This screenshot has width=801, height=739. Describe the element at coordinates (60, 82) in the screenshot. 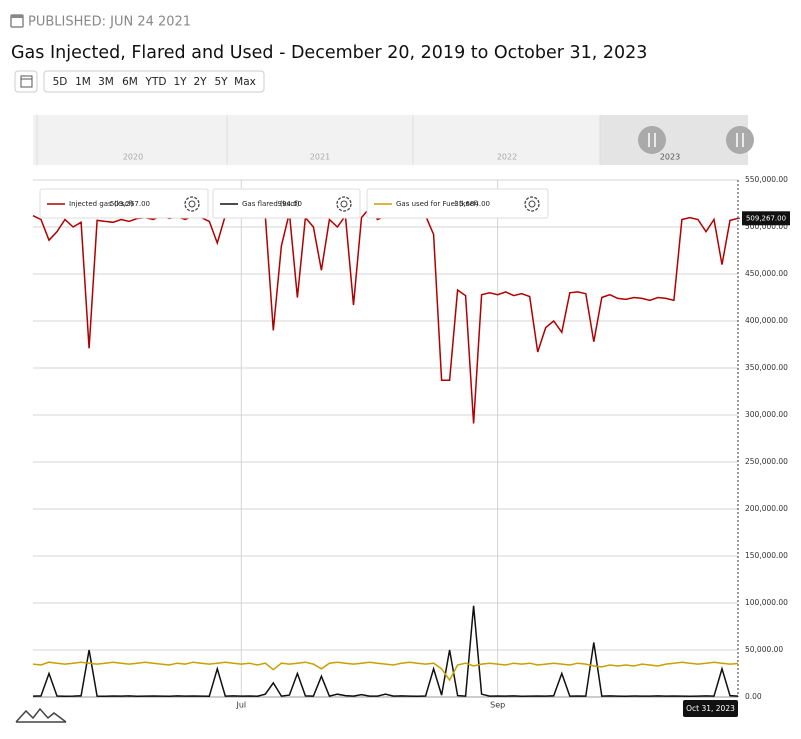

I see `range-button: 5D` at that location.